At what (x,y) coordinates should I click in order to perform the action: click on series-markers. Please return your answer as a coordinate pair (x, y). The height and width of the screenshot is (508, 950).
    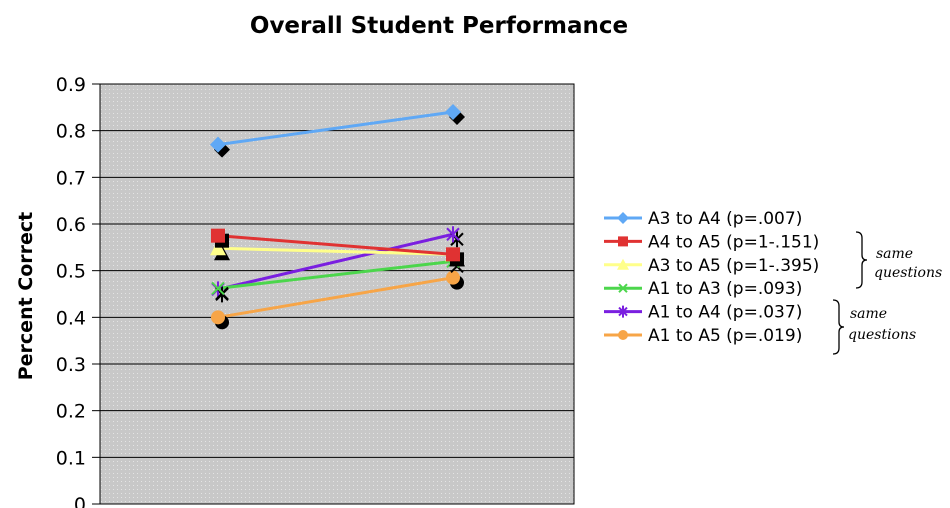
    Looking at the image, I should click on (337, 217).